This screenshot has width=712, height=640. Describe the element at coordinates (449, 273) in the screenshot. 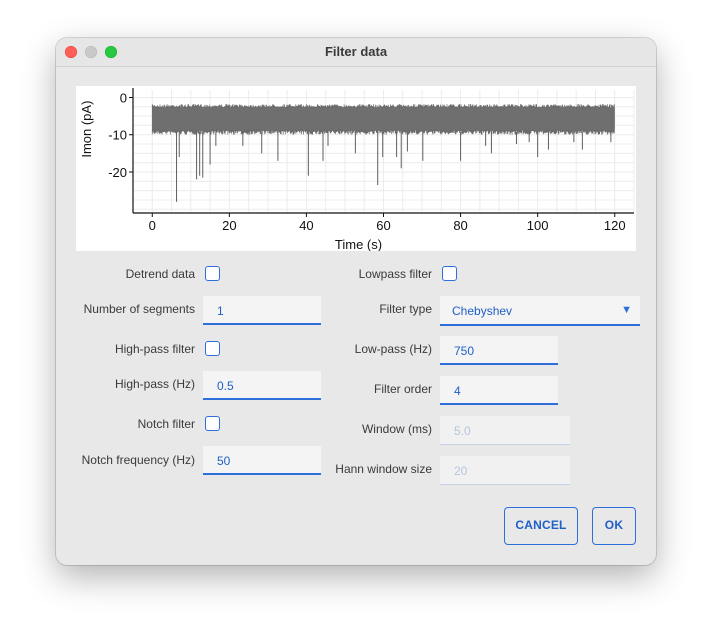

I see `lowpass-filter-checkbox` at that location.